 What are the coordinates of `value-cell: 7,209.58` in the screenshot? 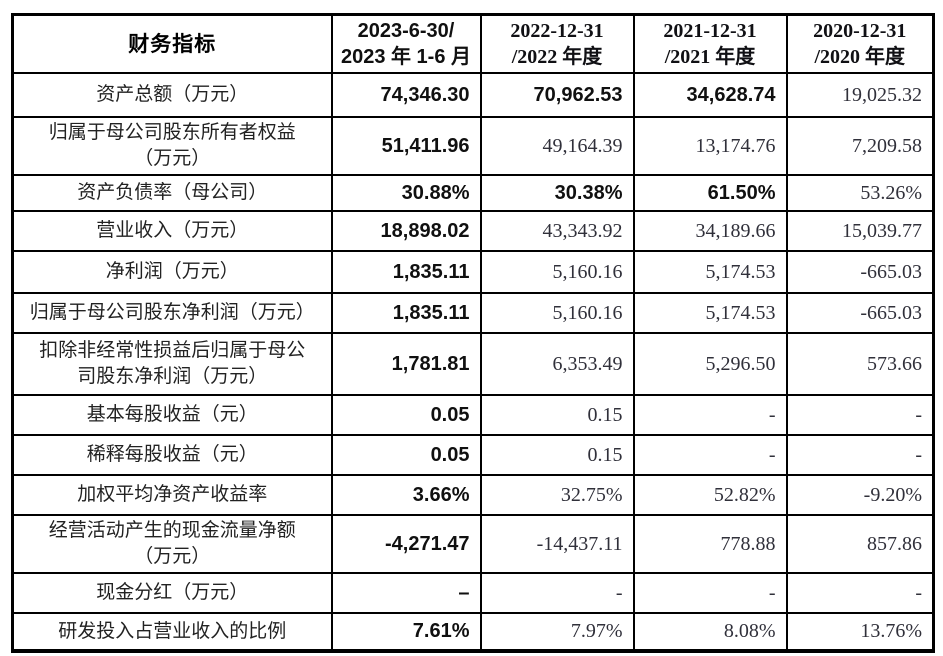 It's located at (860, 146).